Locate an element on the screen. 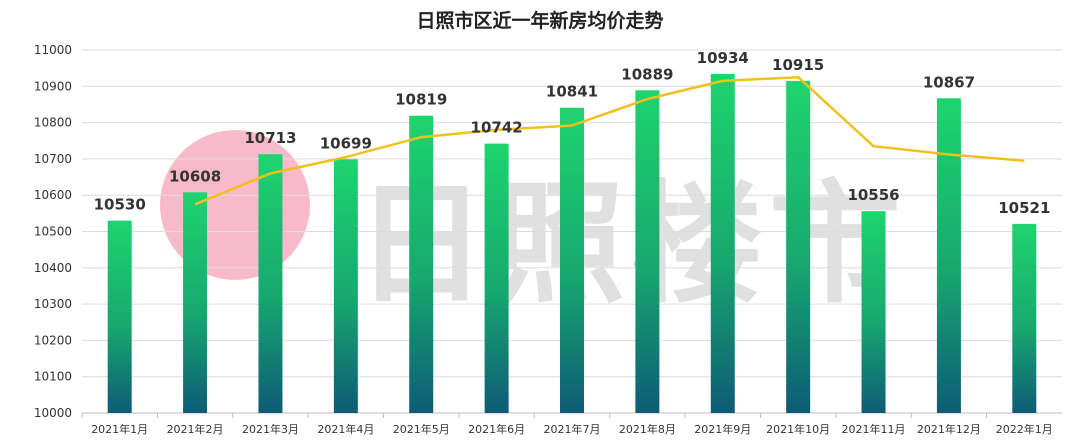 The image size is (1080, 446). data-label: 10889 is located at coordinates (647, 74).